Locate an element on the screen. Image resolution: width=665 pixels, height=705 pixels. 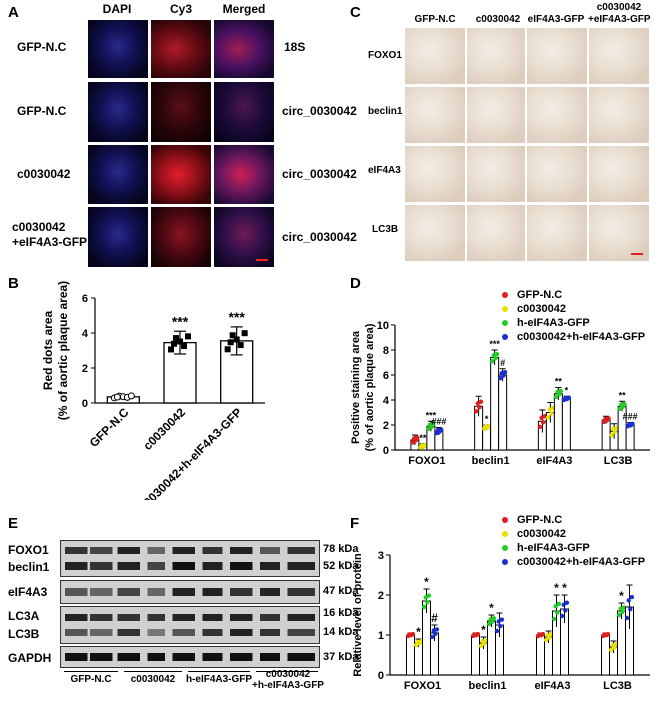
col-header-c1: GFP-N.C is located at coordinates (435, 19).